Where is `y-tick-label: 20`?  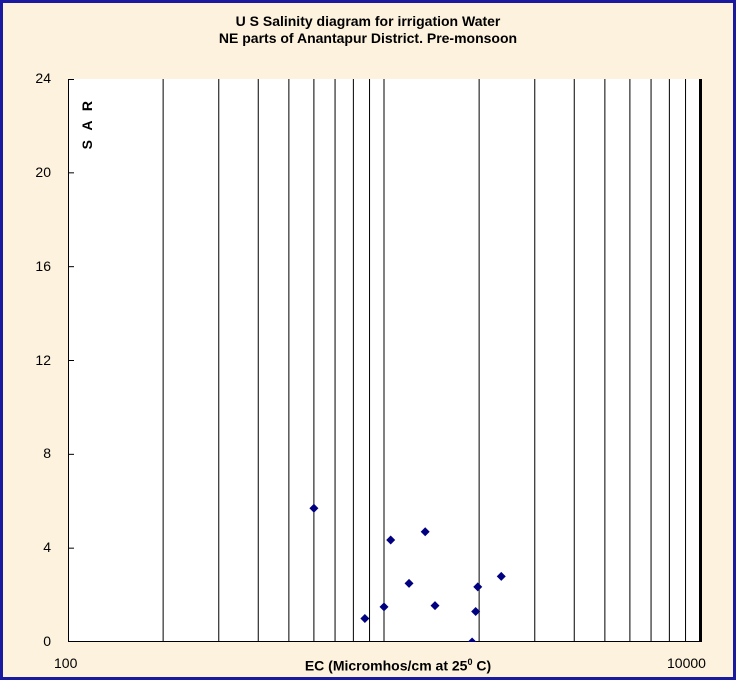 y-tick-label: 20 is located at coordinates (43, 171).